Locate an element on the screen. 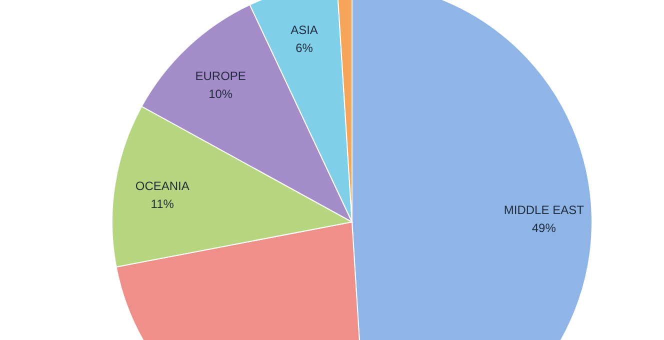 Image resolution: width=664 pixels, height=340 pixels. data-label: 10% is located at coordinates (220, 94).